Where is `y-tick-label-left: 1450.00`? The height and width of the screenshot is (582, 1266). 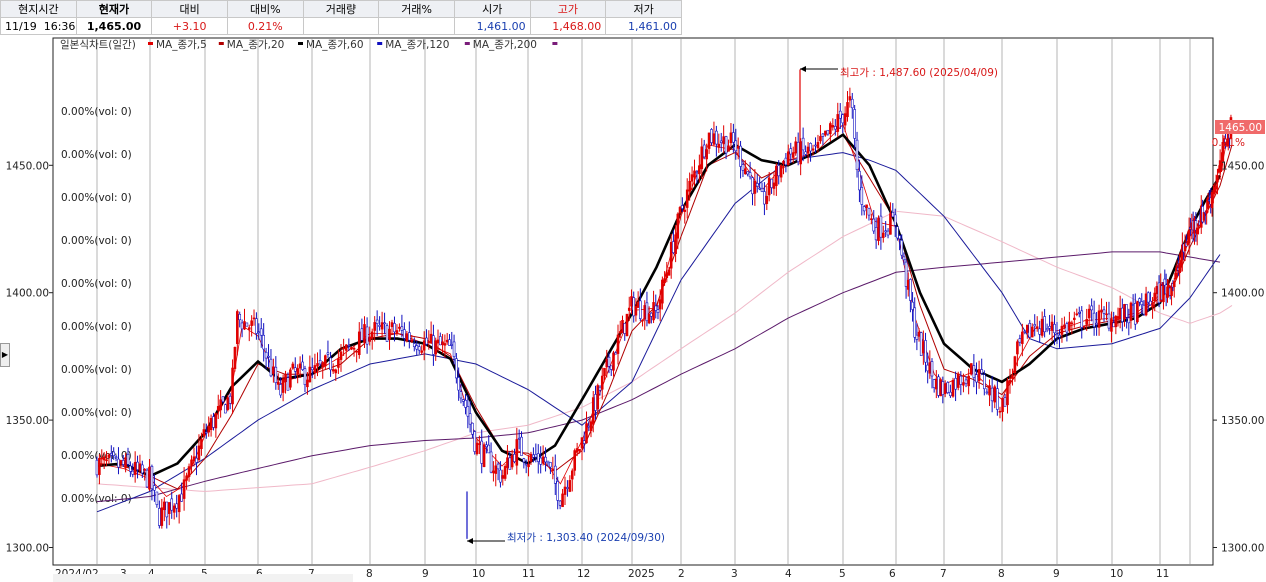
y-tick-label-left: 1450.00 is located at coordinates (27, 166).